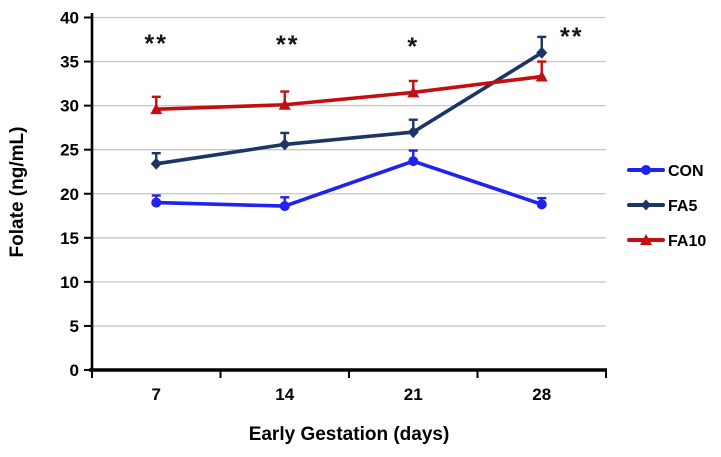  What do you see at coordinates (74, 326) in the screenshot?
I see `svg-text: 5` at bounding box center [74, 326].